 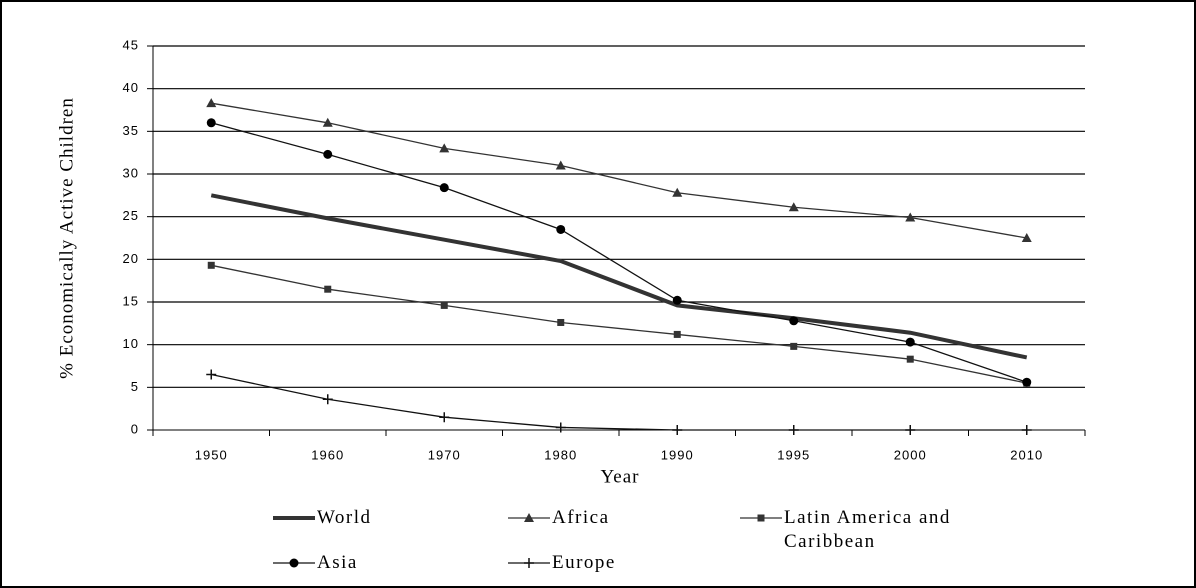 What do you see at coordinates (619, 476) in the screenshot?
I see `x-axis-title: Year` at bounding box center [619, 476].